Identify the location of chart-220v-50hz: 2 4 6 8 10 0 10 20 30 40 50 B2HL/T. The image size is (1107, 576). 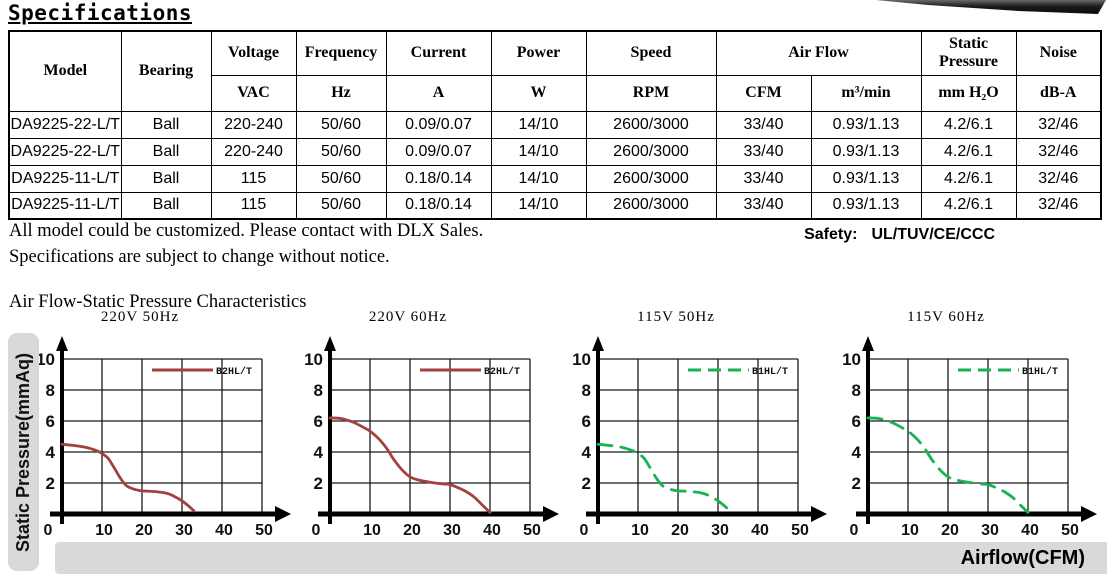
(165, 442).